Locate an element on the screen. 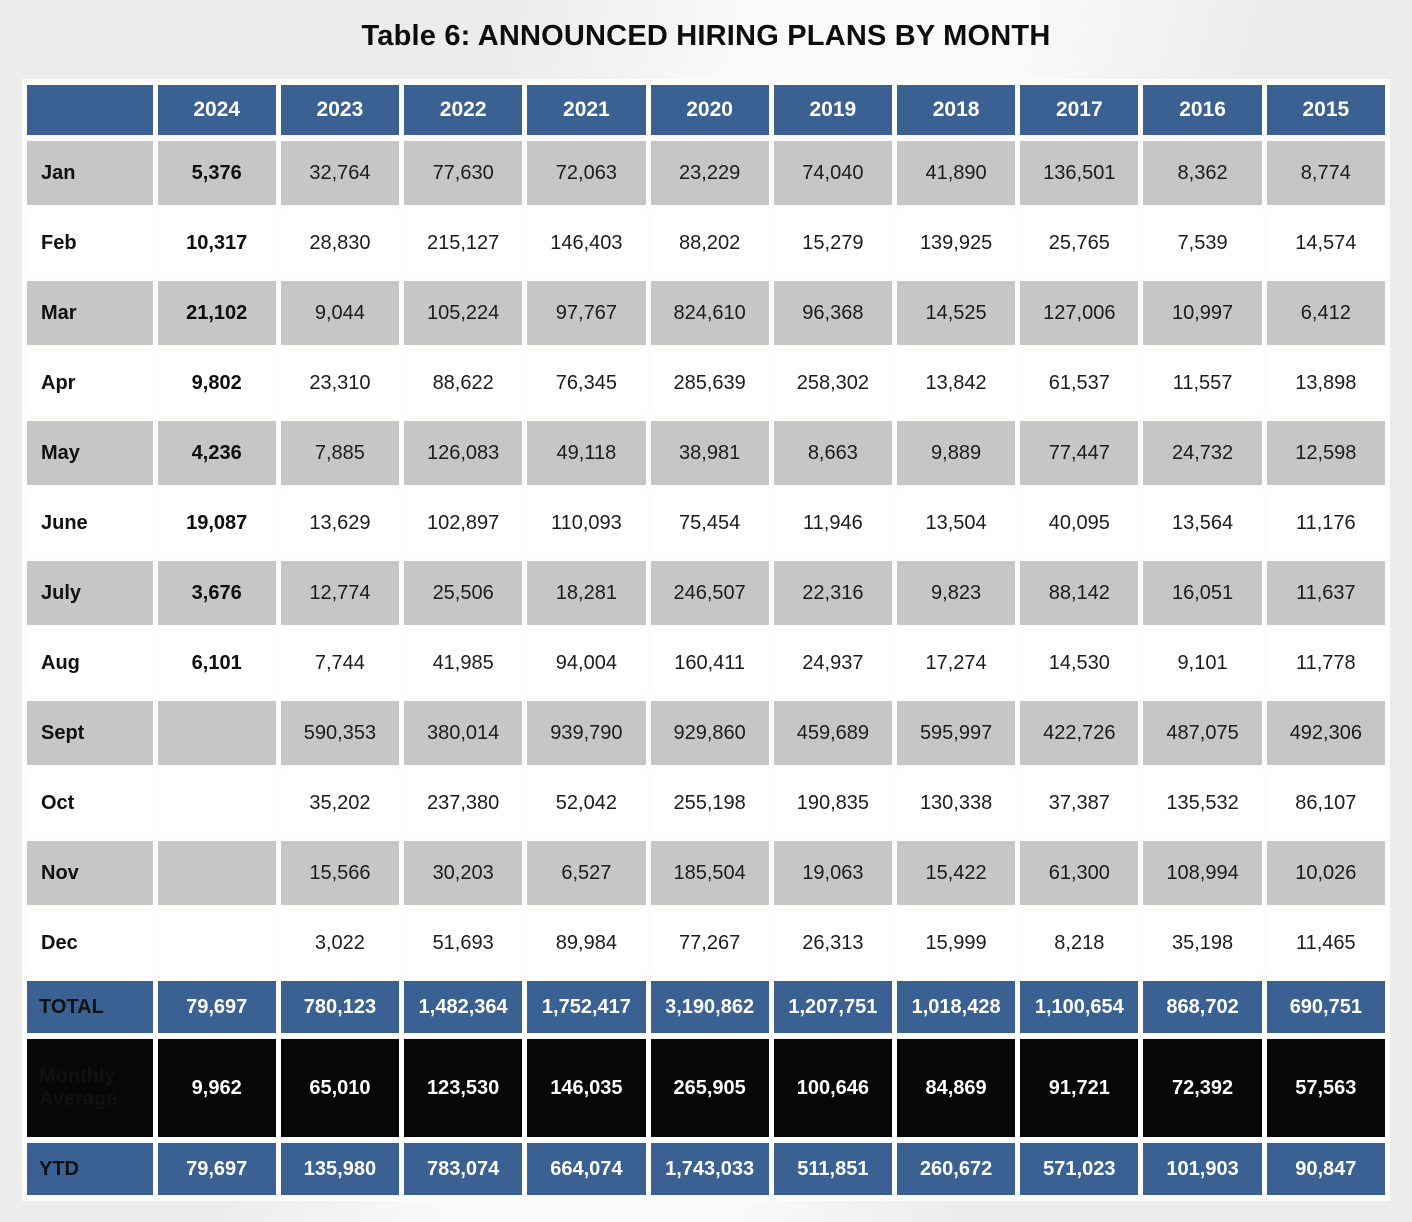  summary-value-cell: 79,697 is located at coordinates (216, 1007).